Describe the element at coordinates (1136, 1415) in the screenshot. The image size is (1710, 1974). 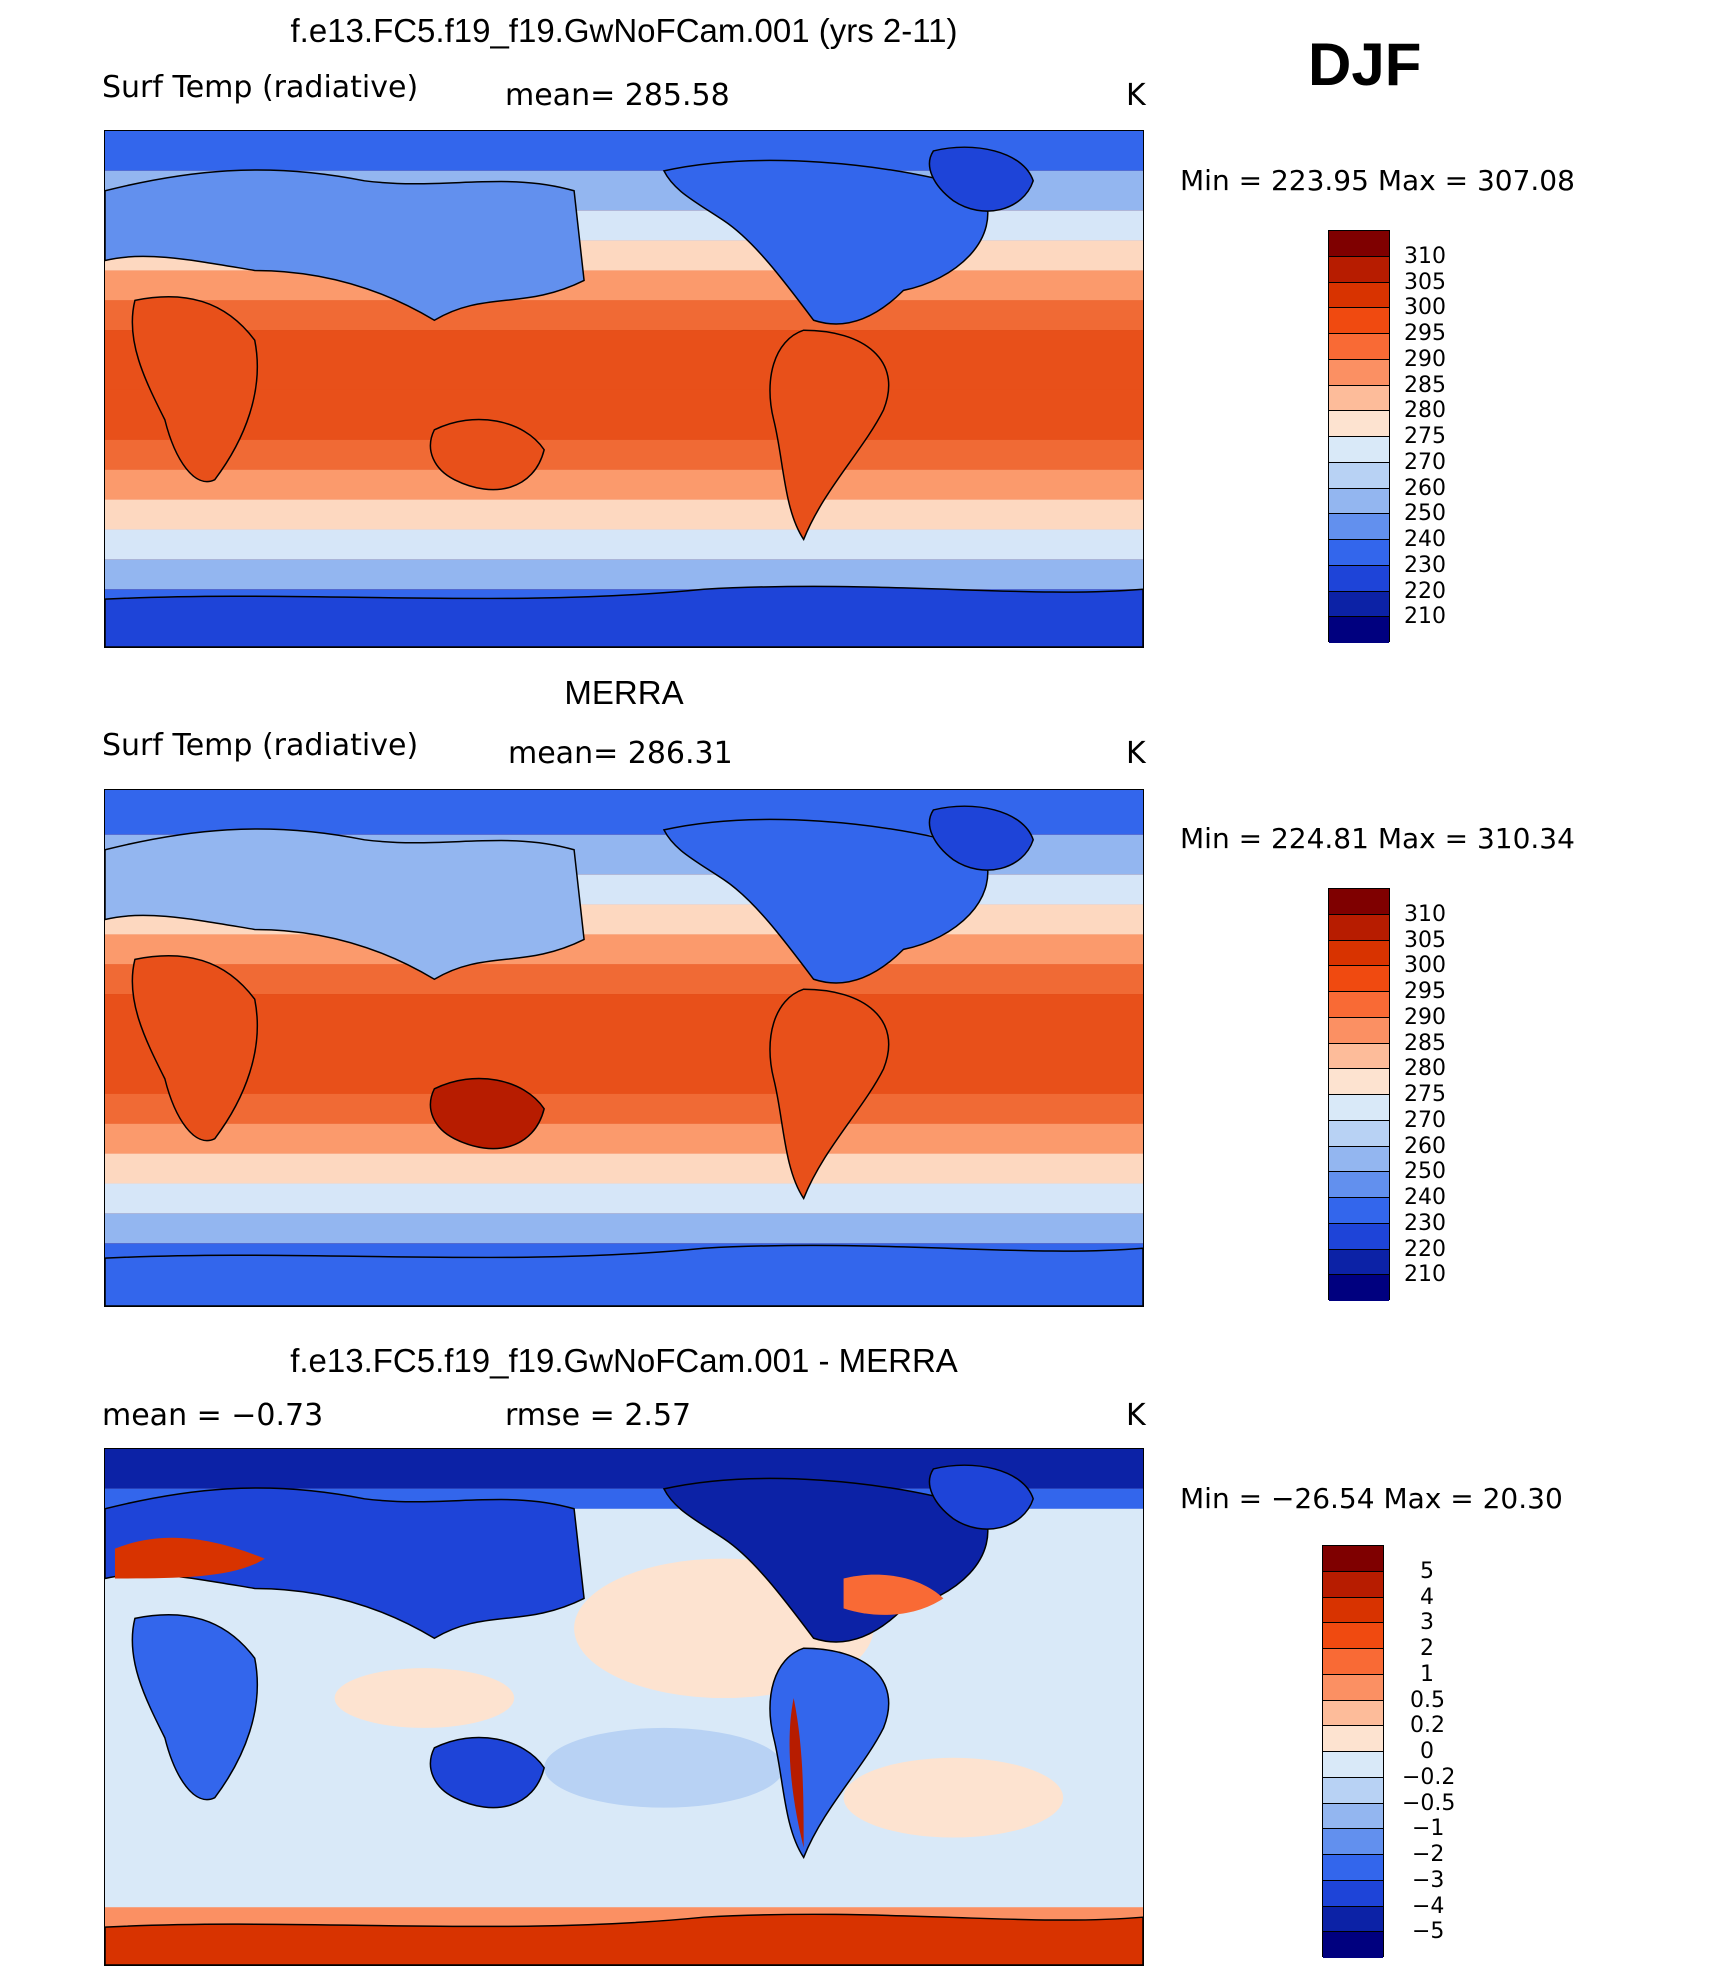
I see `panel3-units-label: K` at that location.